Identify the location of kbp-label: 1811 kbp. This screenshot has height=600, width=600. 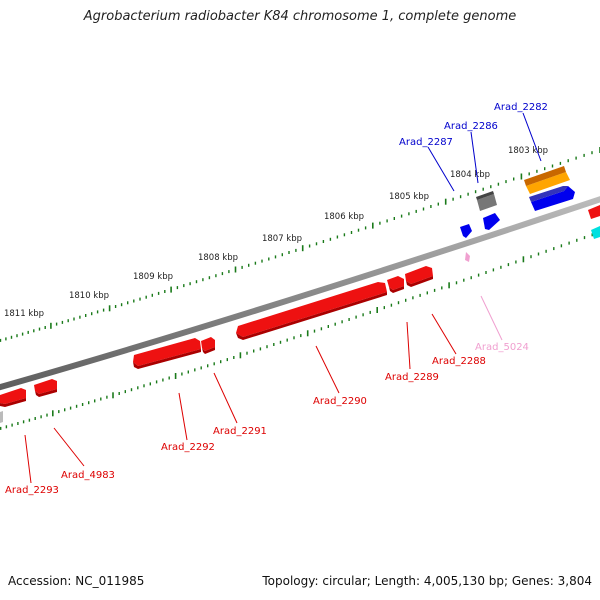
(24, 314).